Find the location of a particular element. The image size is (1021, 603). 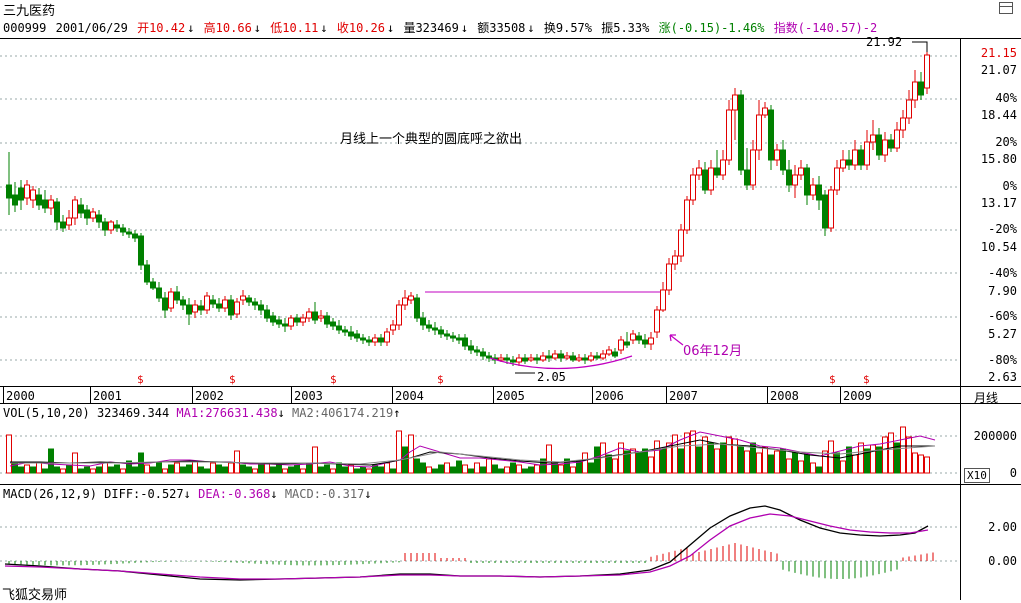

period-label: 月线 is located at coordinates (986, 398).